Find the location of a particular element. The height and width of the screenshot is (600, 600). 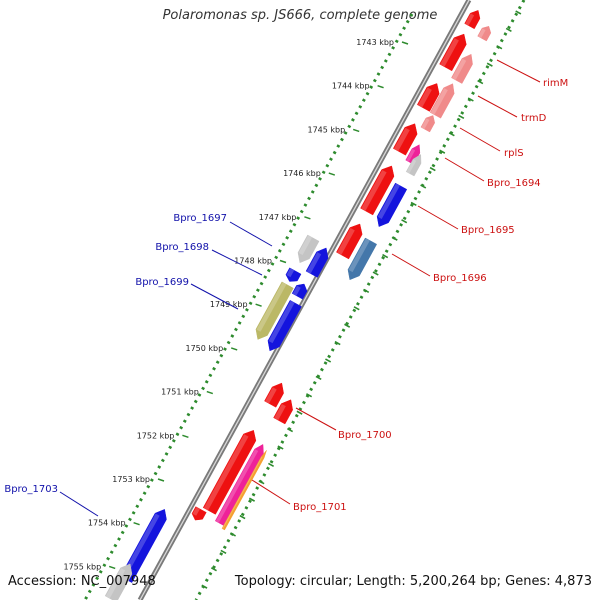

gene-label-bpro-1694: Bpro_1694 is located at coordinates (514, 183).